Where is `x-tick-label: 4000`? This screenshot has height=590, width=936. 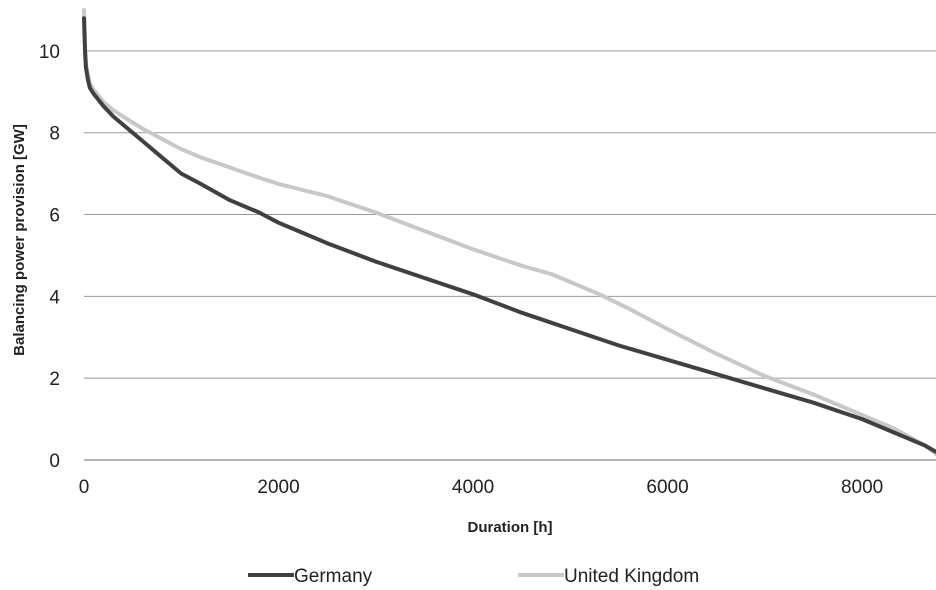 x-tick-label: 4000 is located at coordinates (473, 487).